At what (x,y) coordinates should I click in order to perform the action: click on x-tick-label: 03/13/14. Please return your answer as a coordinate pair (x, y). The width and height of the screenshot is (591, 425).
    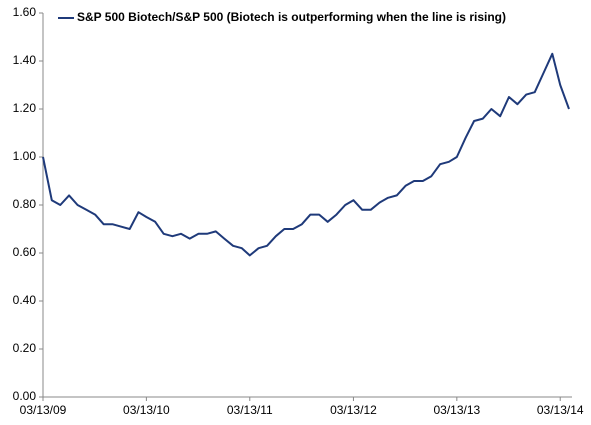
    Looking at the image, I should click on (560, 410).